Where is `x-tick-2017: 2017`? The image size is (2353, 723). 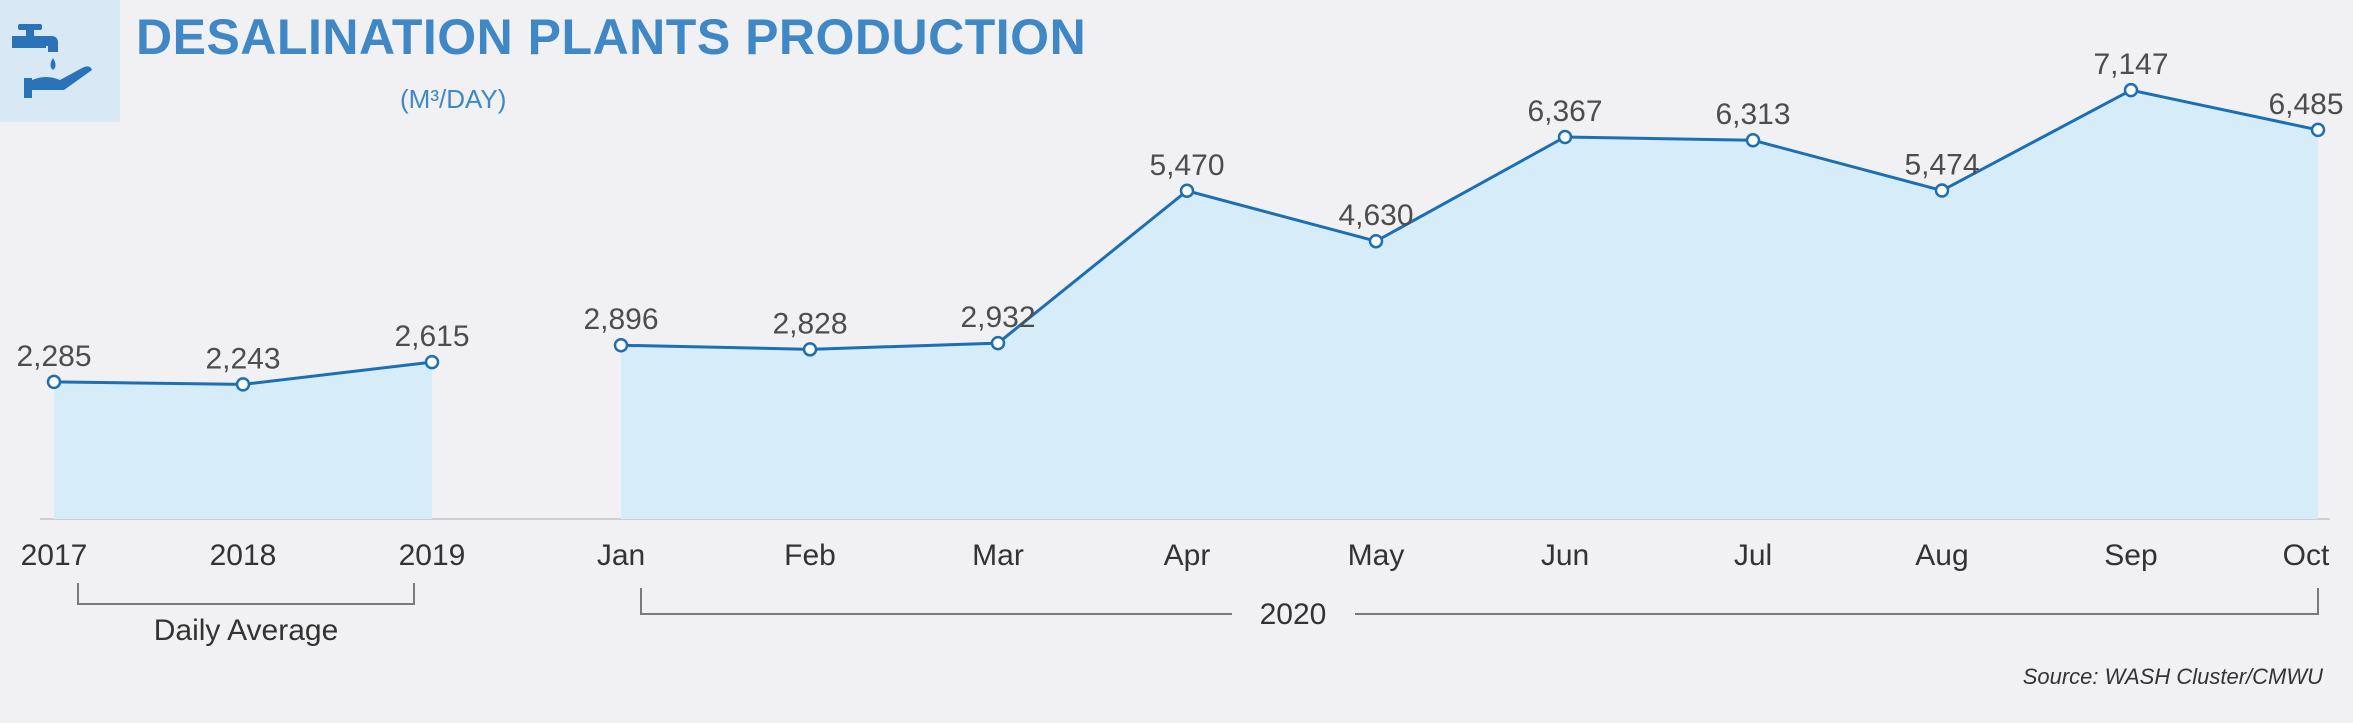 x-tick-2017: 2017 is located at coordinates (54, 555).